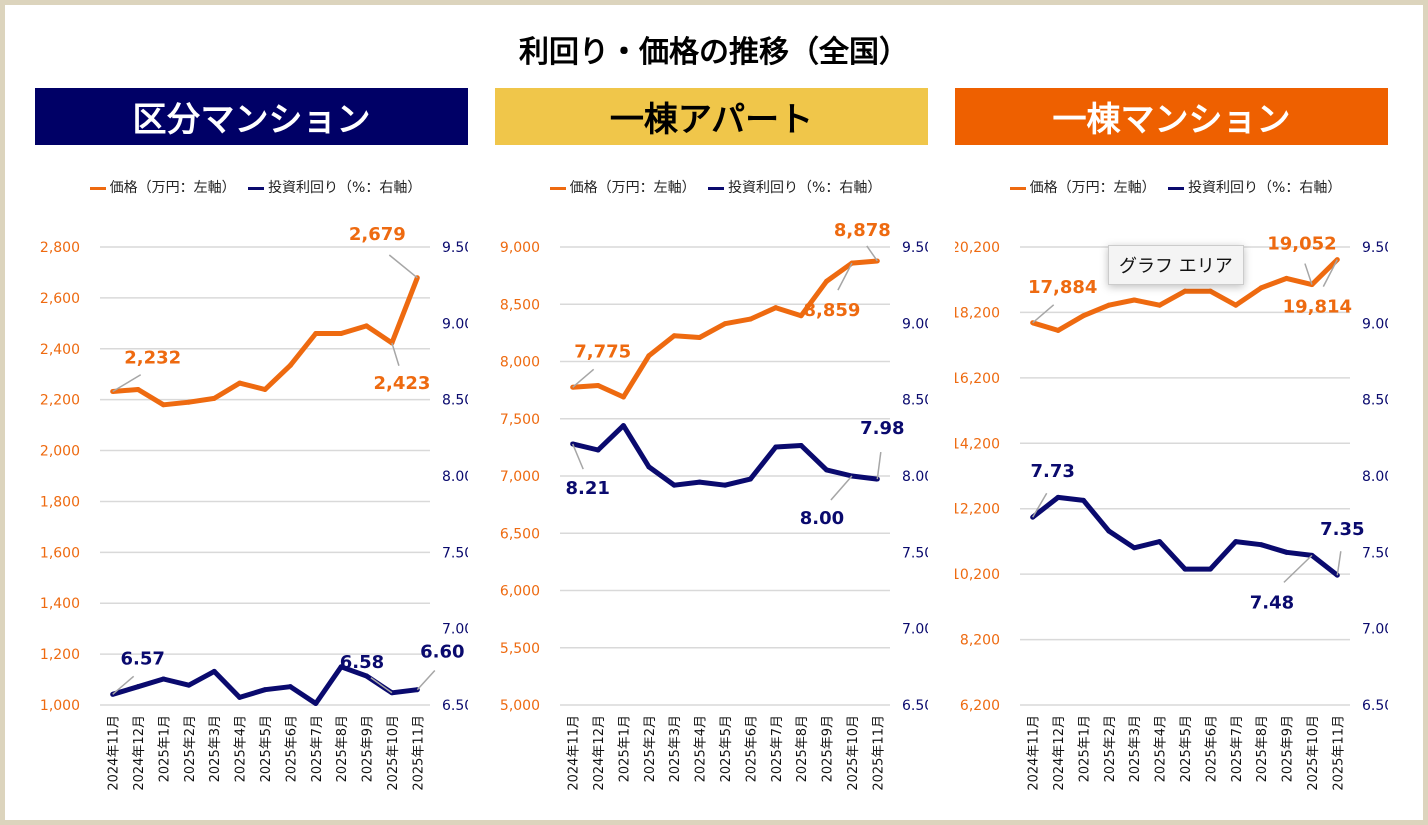  Describe the element at coordinates (393, 753) in the screenshot. I see `x-axis-tick: 2025年10月` at that location.